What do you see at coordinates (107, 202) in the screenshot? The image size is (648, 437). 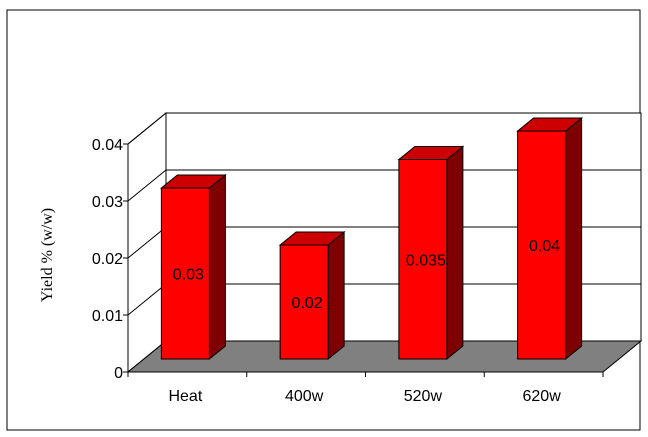 I see `y-tick-label: 0.03` at bounding box center [107, 202].